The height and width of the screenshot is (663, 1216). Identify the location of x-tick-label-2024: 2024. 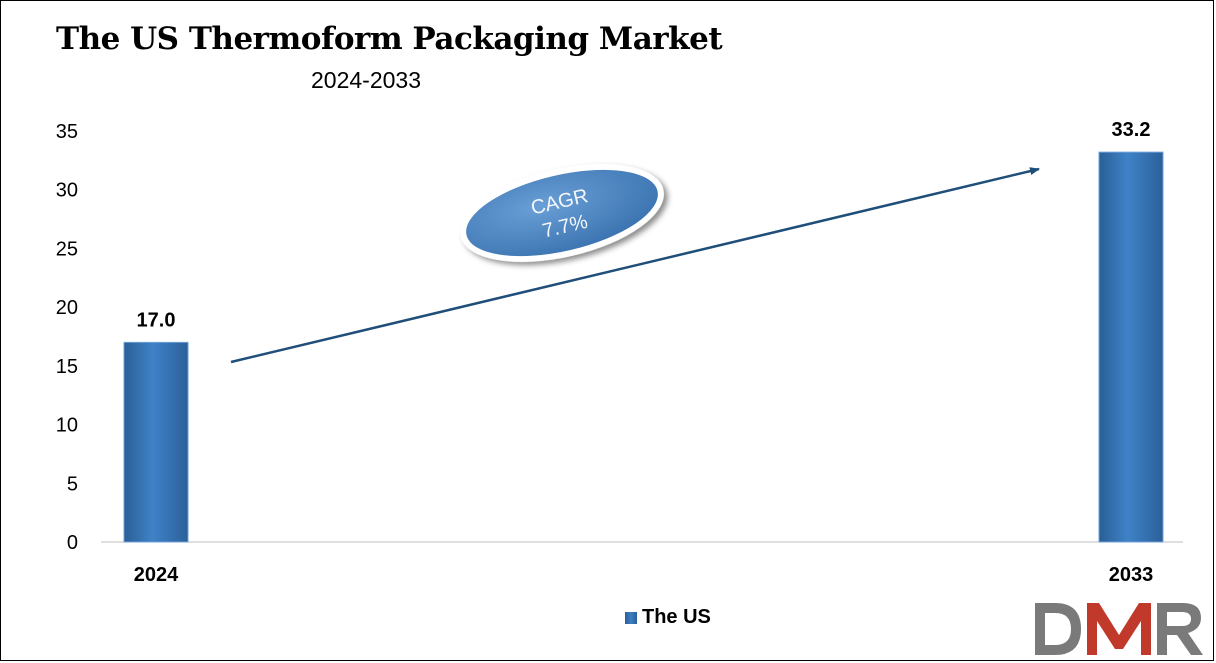
(156, 575).